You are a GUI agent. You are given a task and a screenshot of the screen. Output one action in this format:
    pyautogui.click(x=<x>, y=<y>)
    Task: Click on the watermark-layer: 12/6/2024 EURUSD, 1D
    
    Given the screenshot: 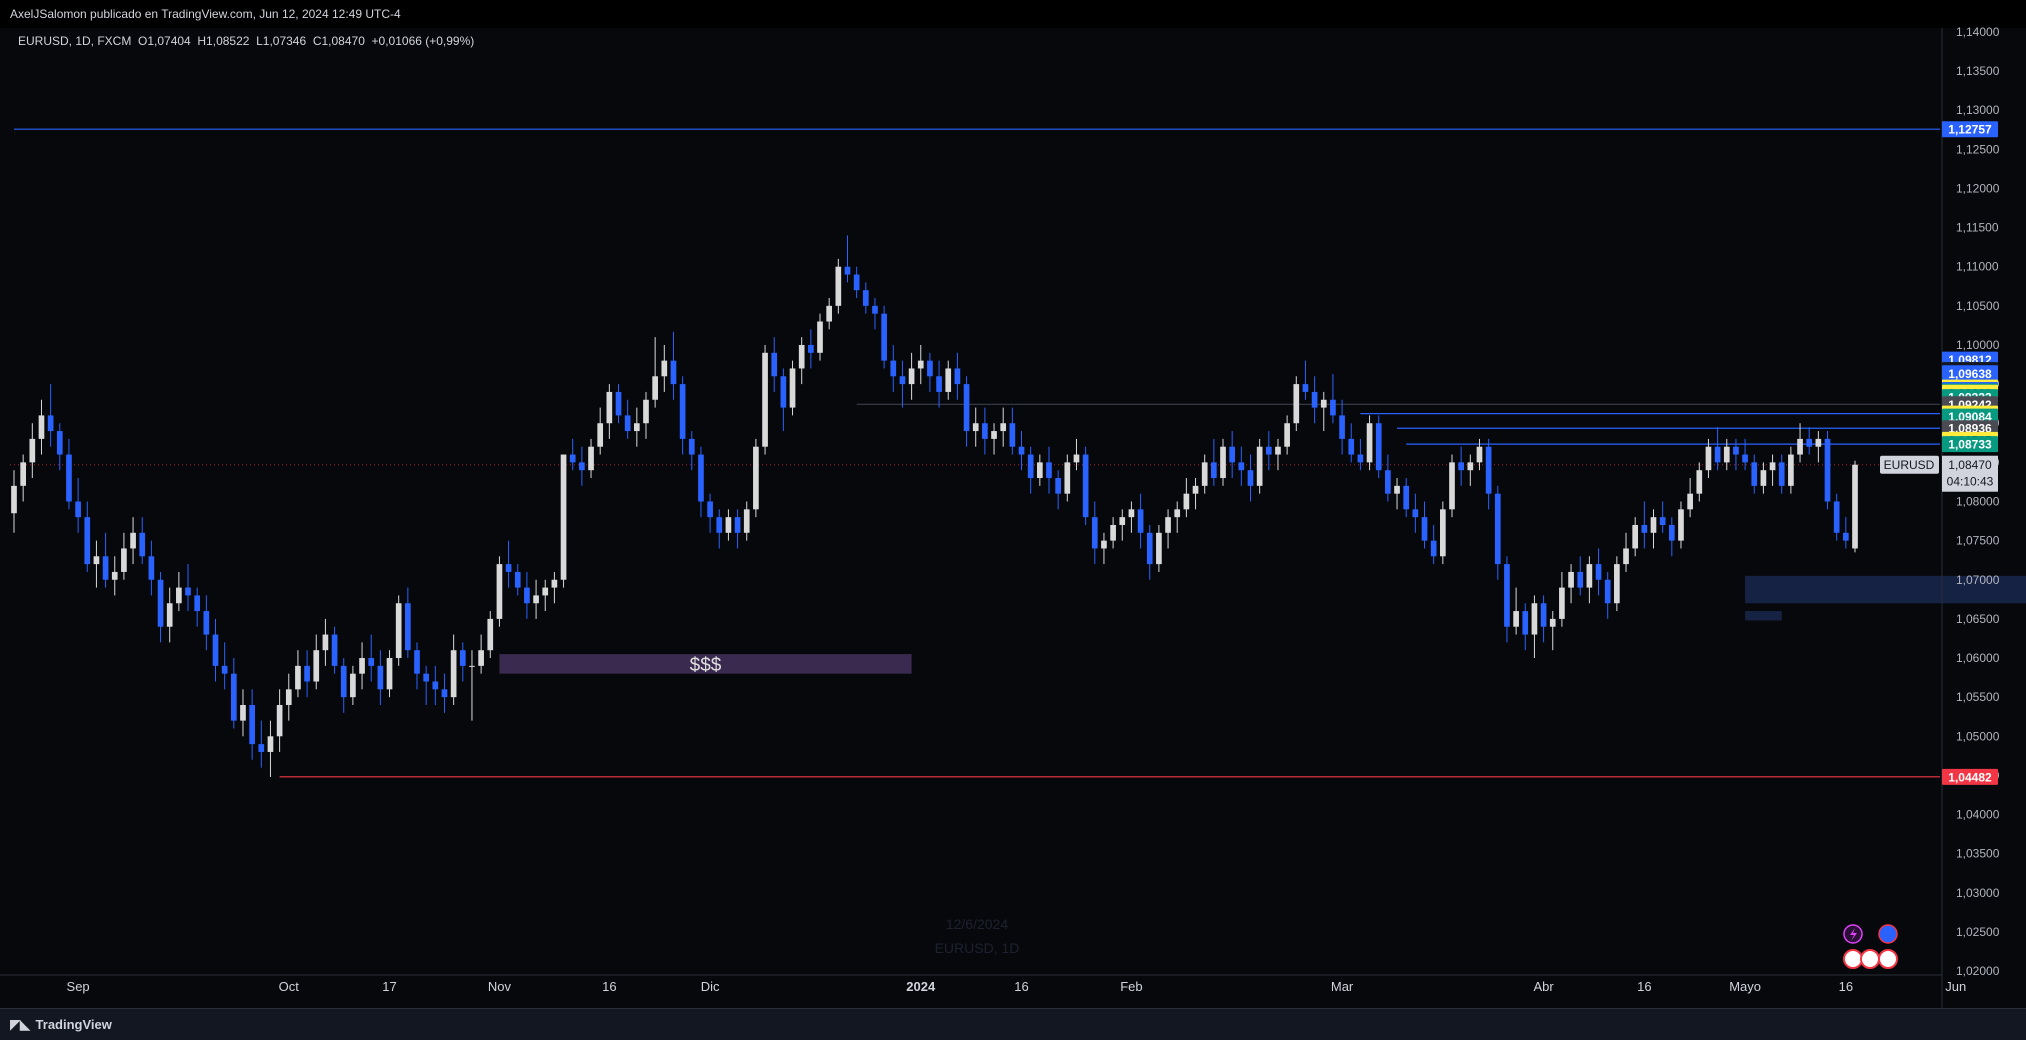 What is the action you would take?
    pyautogui.click(x=977, y=936)
    